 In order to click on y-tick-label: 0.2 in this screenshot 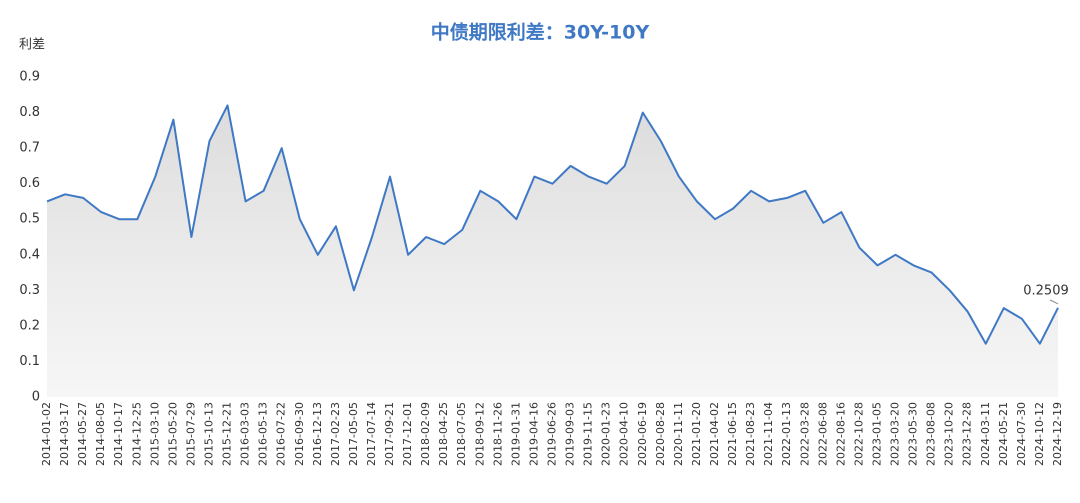, I will do `click(29, 325)`.